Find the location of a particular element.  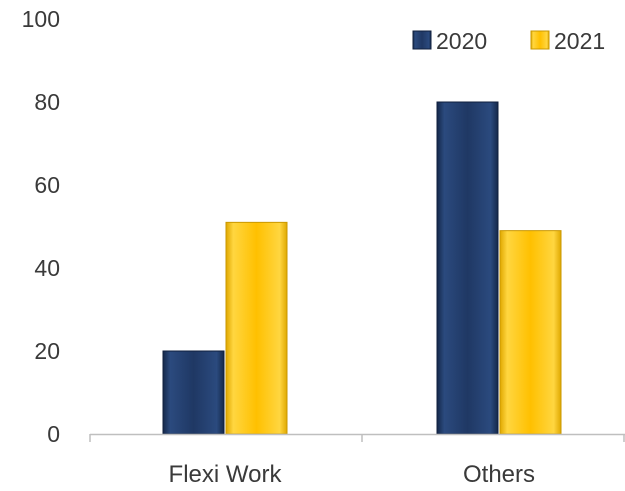

legend-label-2021: 2021 is located at coordinates (579, 41).